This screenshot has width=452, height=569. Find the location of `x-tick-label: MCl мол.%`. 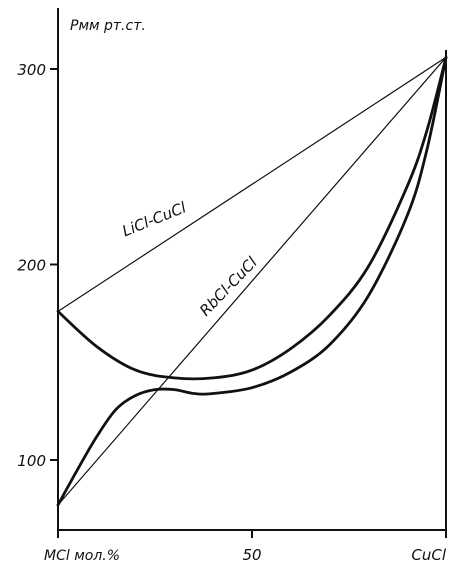

x-tick-label: MCl мол.% is located at coordinates (82, 556).